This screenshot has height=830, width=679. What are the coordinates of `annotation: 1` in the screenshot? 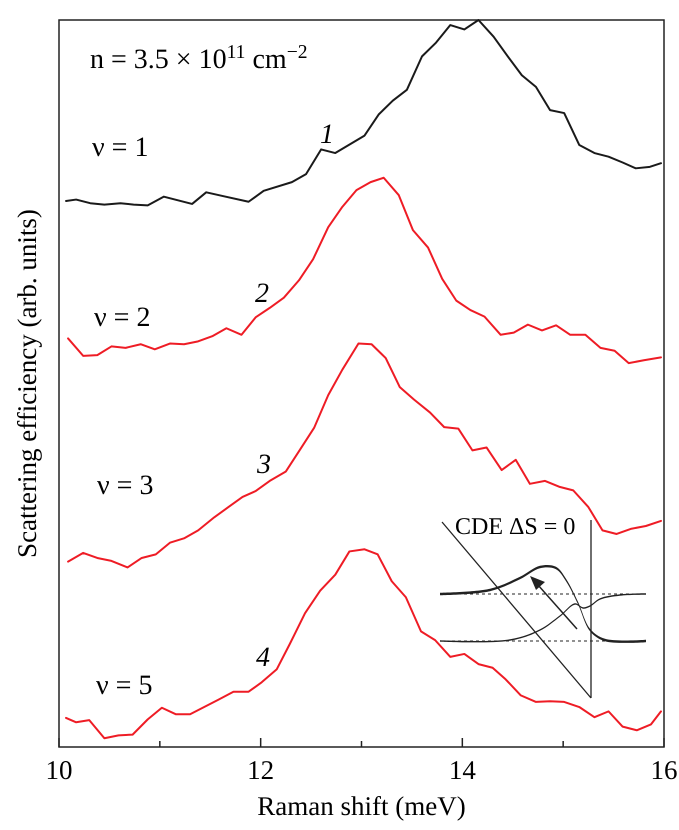 It's located at (327, 134).